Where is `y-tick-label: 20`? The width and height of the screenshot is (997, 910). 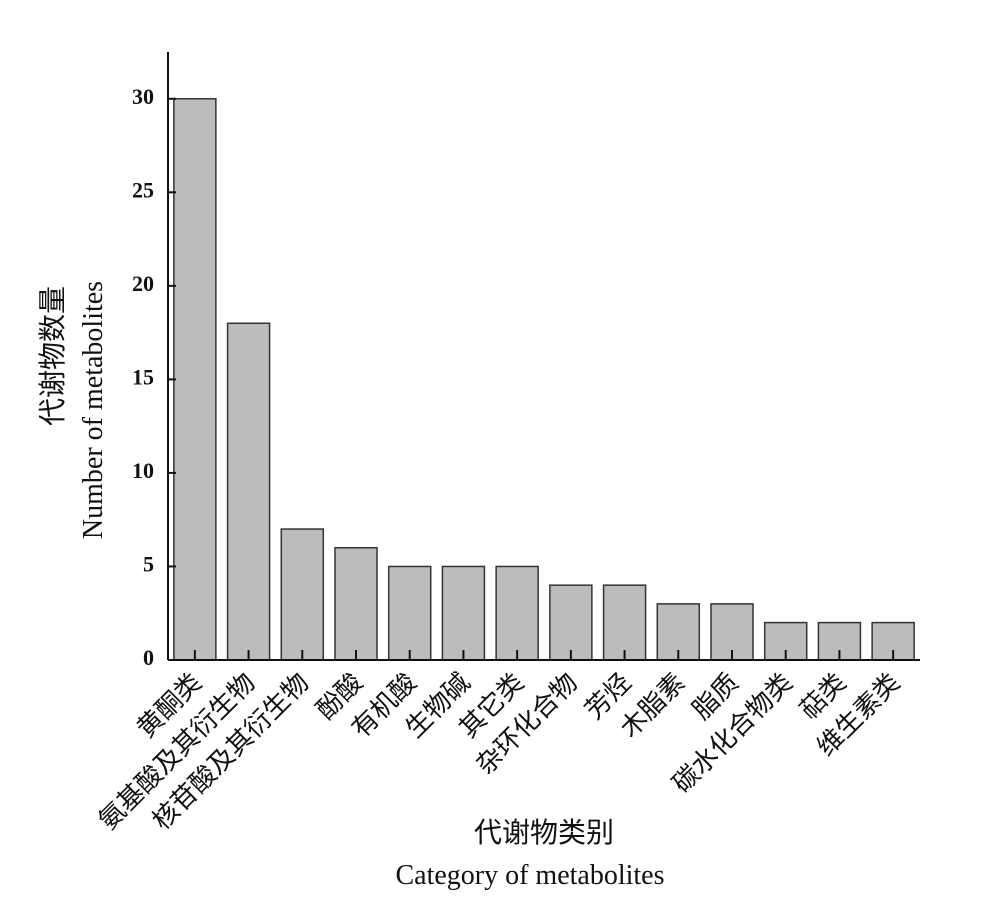 y-tick-label: 20 is located at coordinates (143, 283).